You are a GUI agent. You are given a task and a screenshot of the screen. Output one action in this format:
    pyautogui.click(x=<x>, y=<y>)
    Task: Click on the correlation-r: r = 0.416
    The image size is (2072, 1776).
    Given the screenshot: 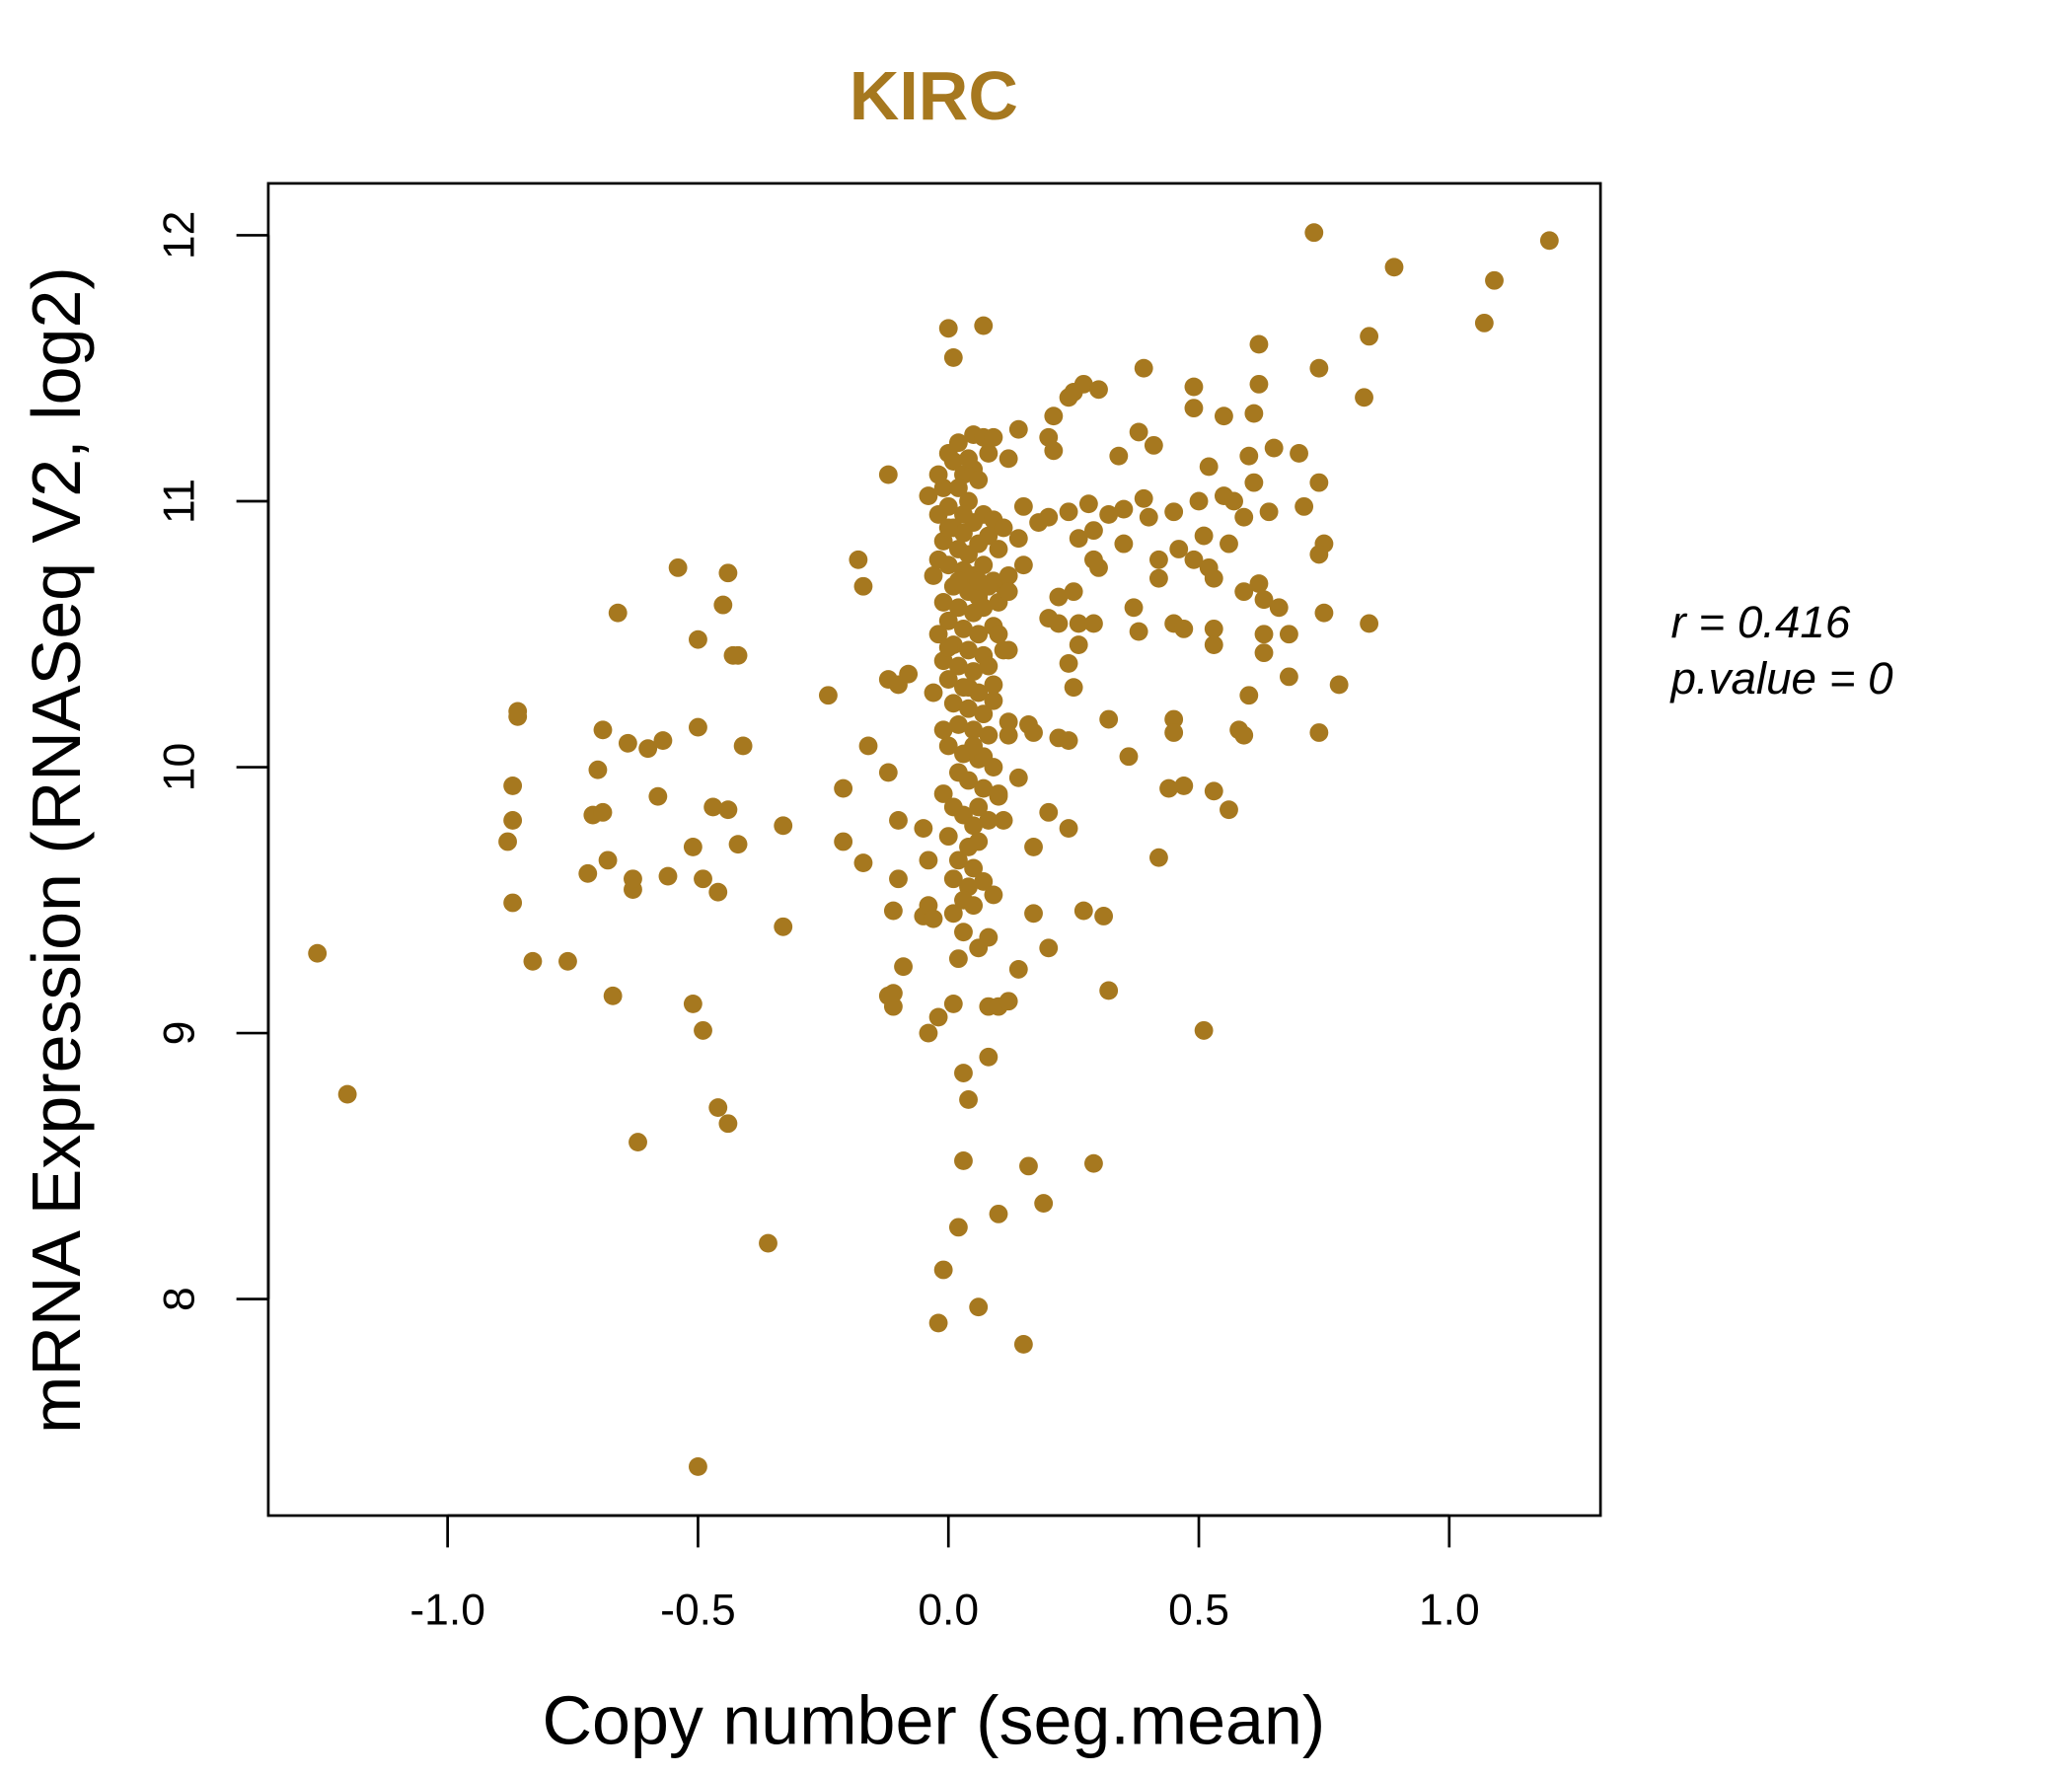 What is the action you would take?
    pyautogui.click(x=1760, y=622)
    